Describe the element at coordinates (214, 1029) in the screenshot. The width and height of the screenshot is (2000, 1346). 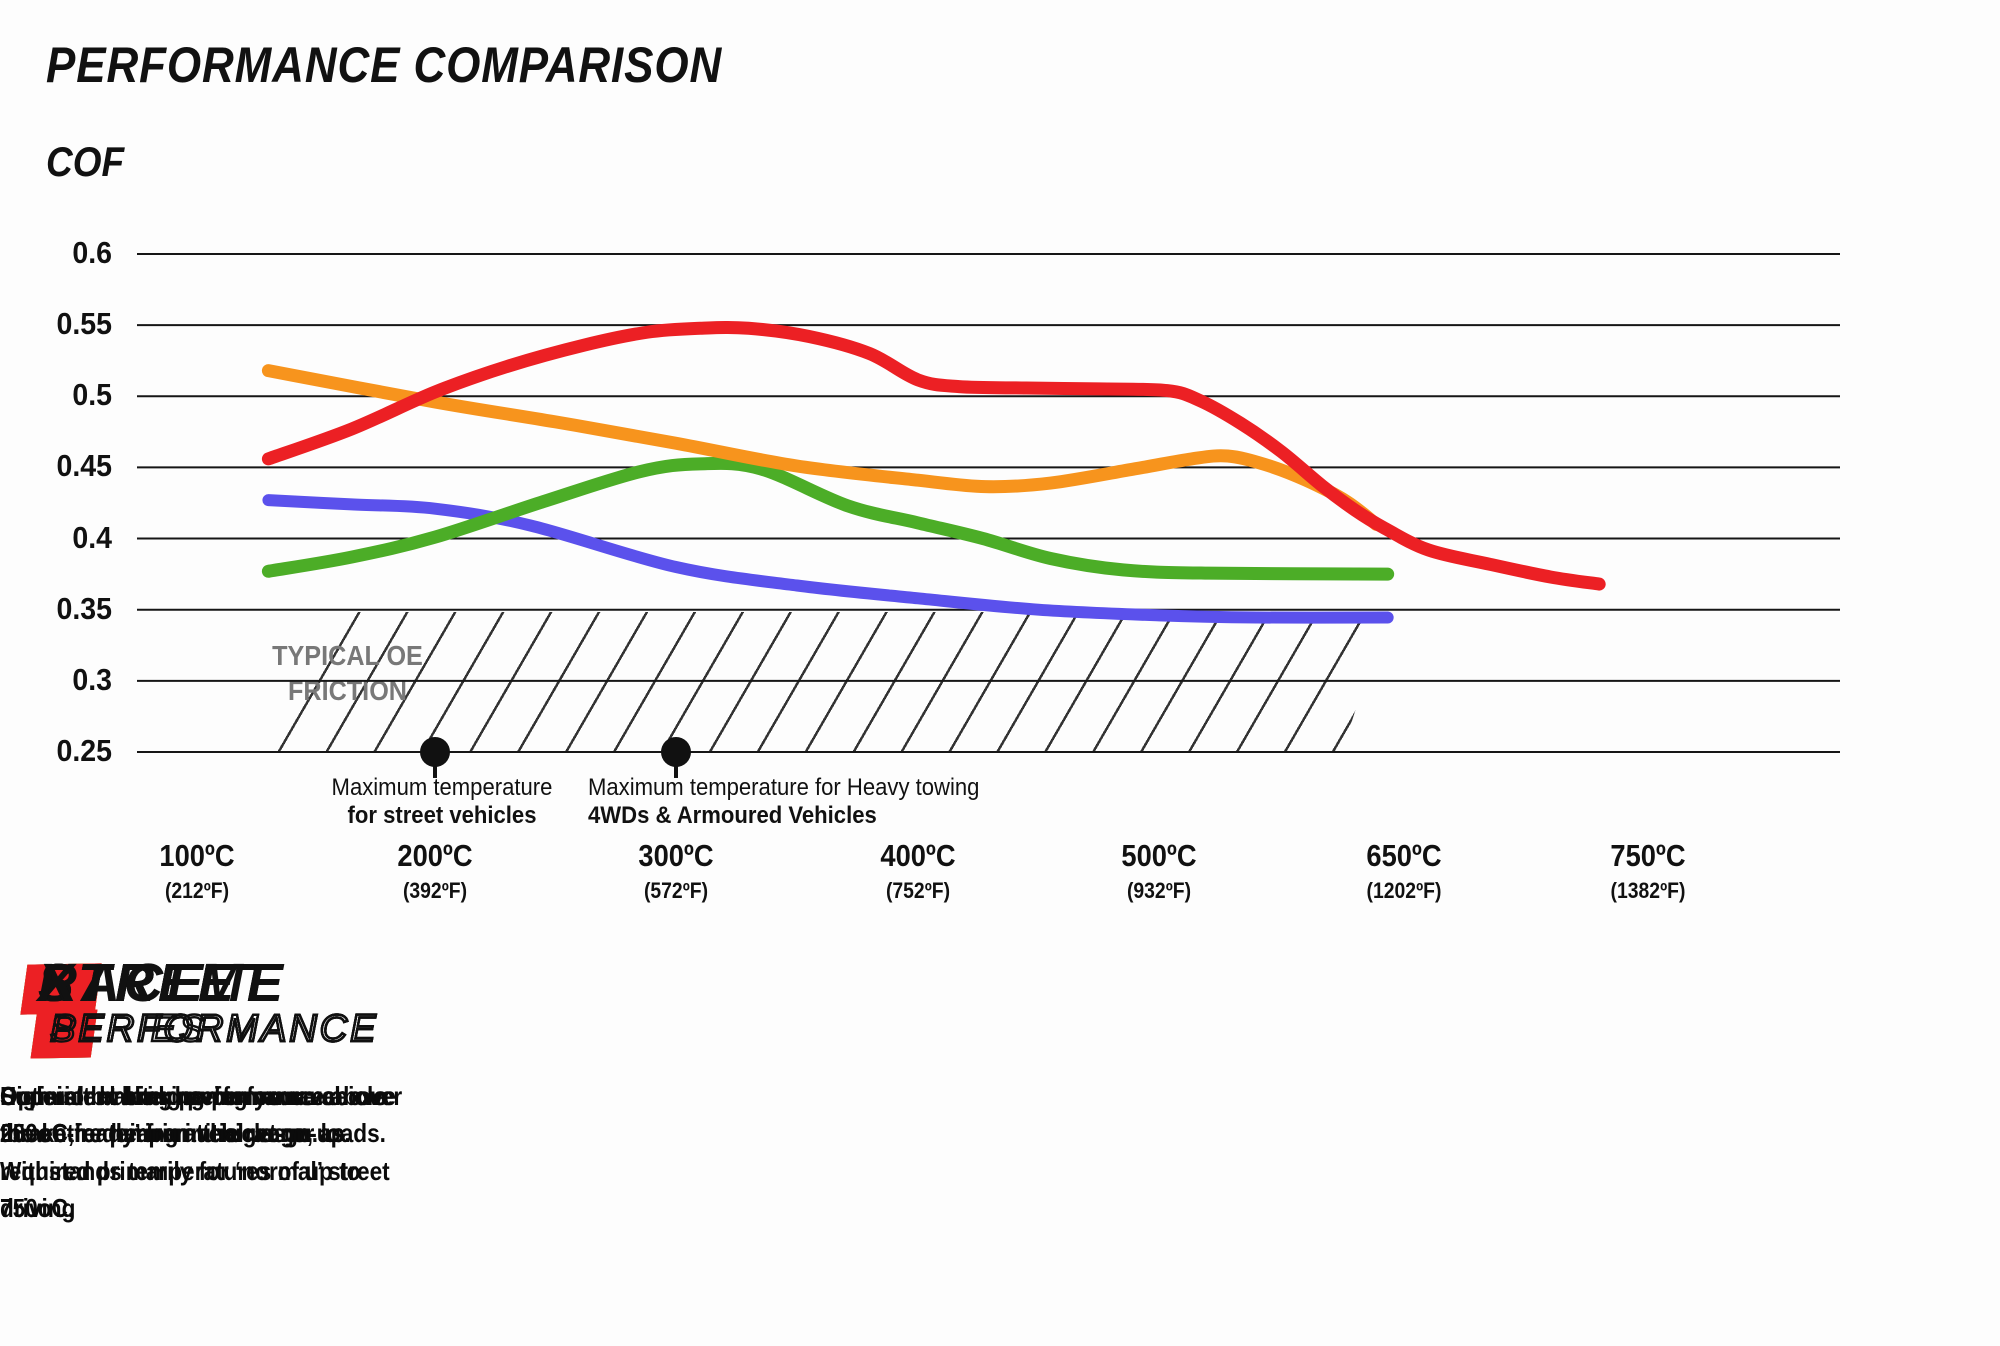
I see `logo-word-secondary: PERFORMANCE` at that location.